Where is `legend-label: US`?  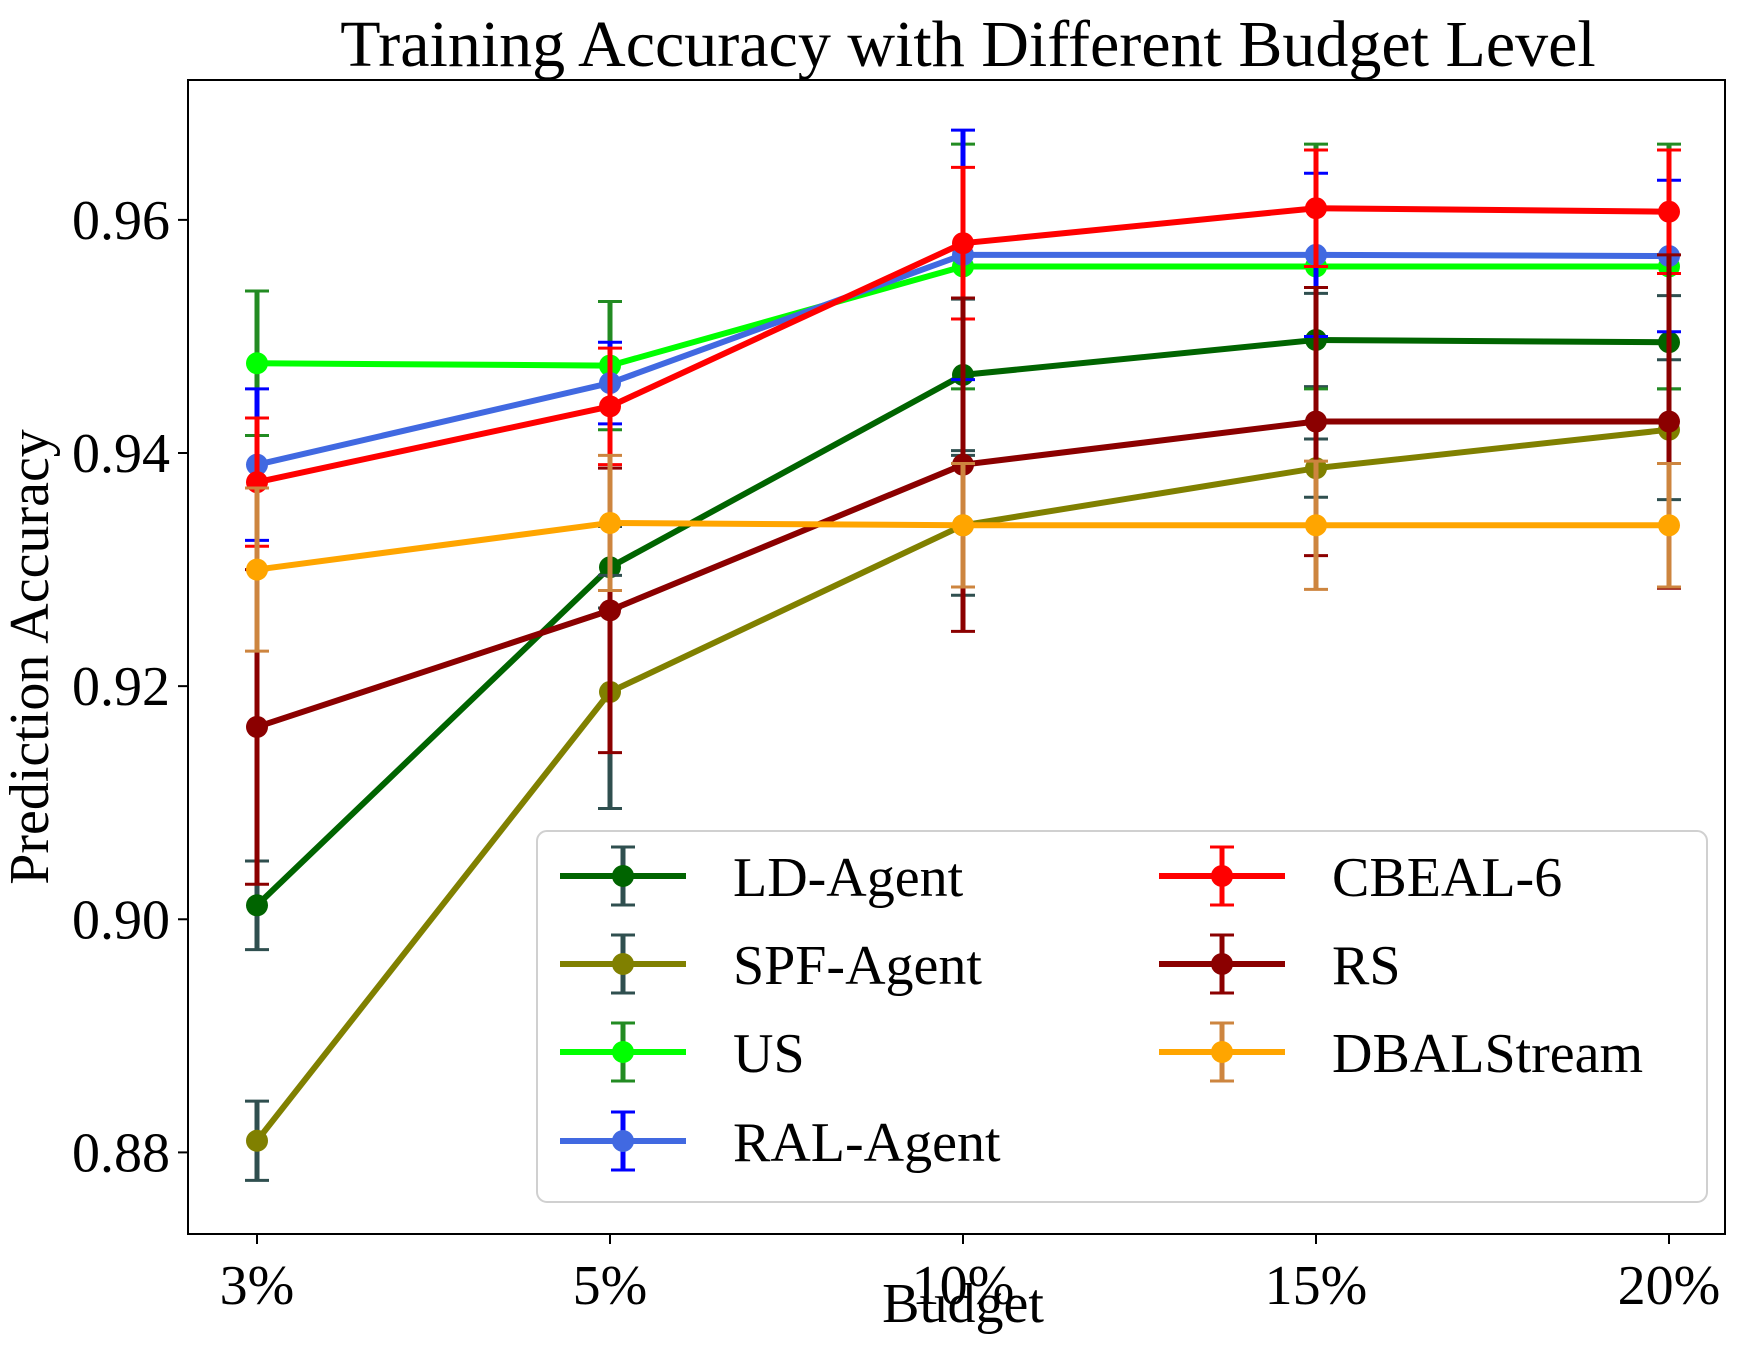 legend-label: US is located at coordinates (769, 1054).